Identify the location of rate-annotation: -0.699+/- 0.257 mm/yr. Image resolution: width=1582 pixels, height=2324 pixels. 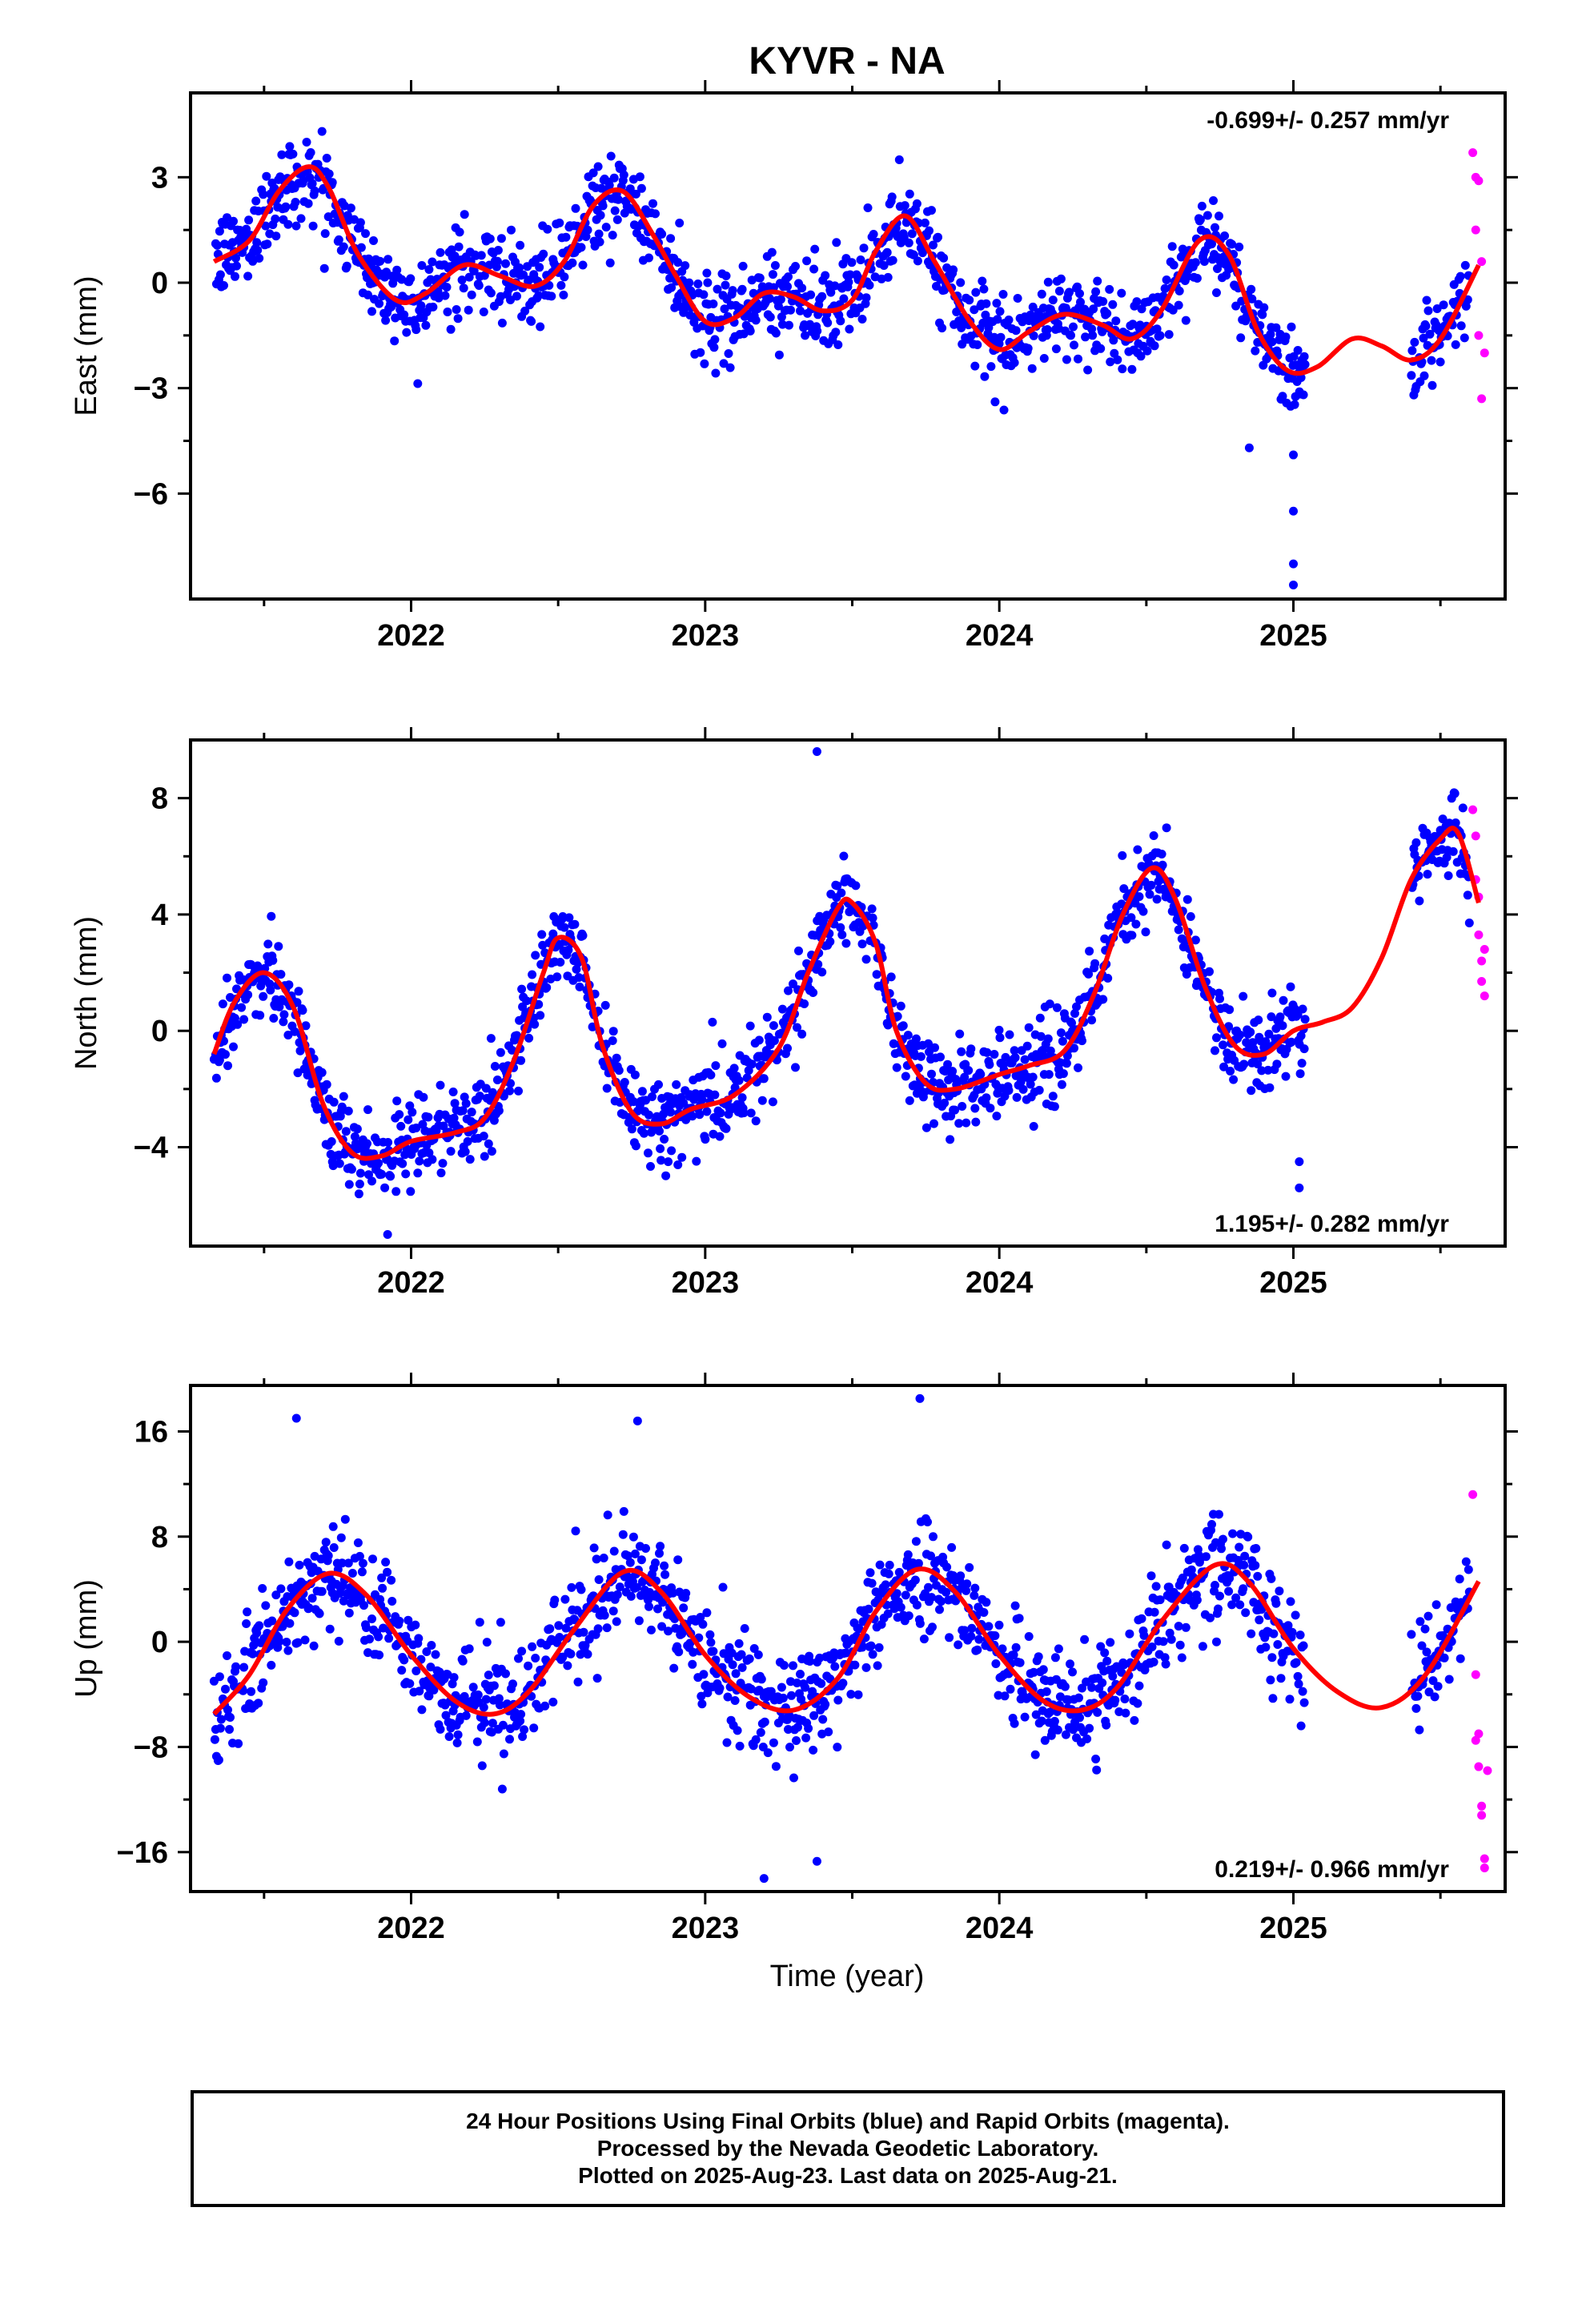
(1328, 121).